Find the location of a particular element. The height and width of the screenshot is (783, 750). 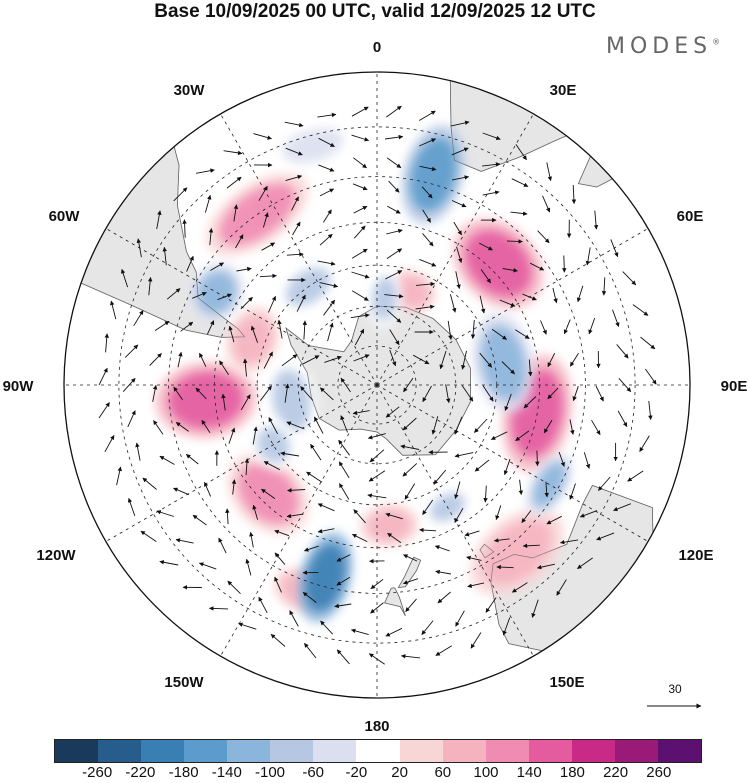

label-lon-90e: 90E is located at coordinates (734, 386).